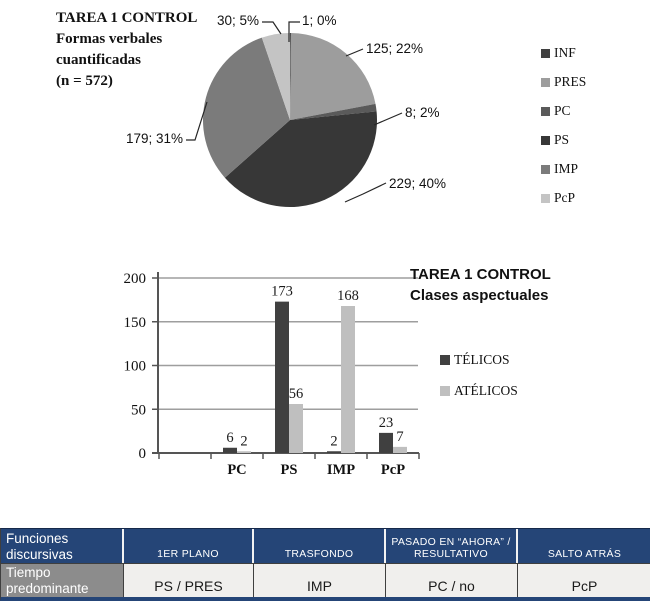 This screenshot has height=601, width=650. I want to click on pie-slice-IMP, so click(246, 107).